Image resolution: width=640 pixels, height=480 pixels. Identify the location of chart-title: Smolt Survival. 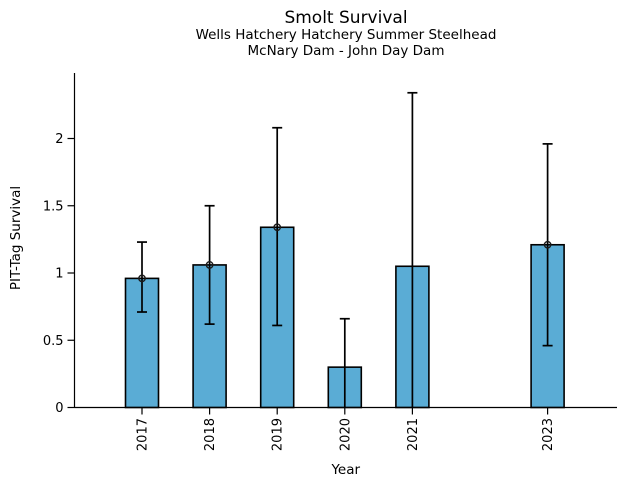
(346, 18).